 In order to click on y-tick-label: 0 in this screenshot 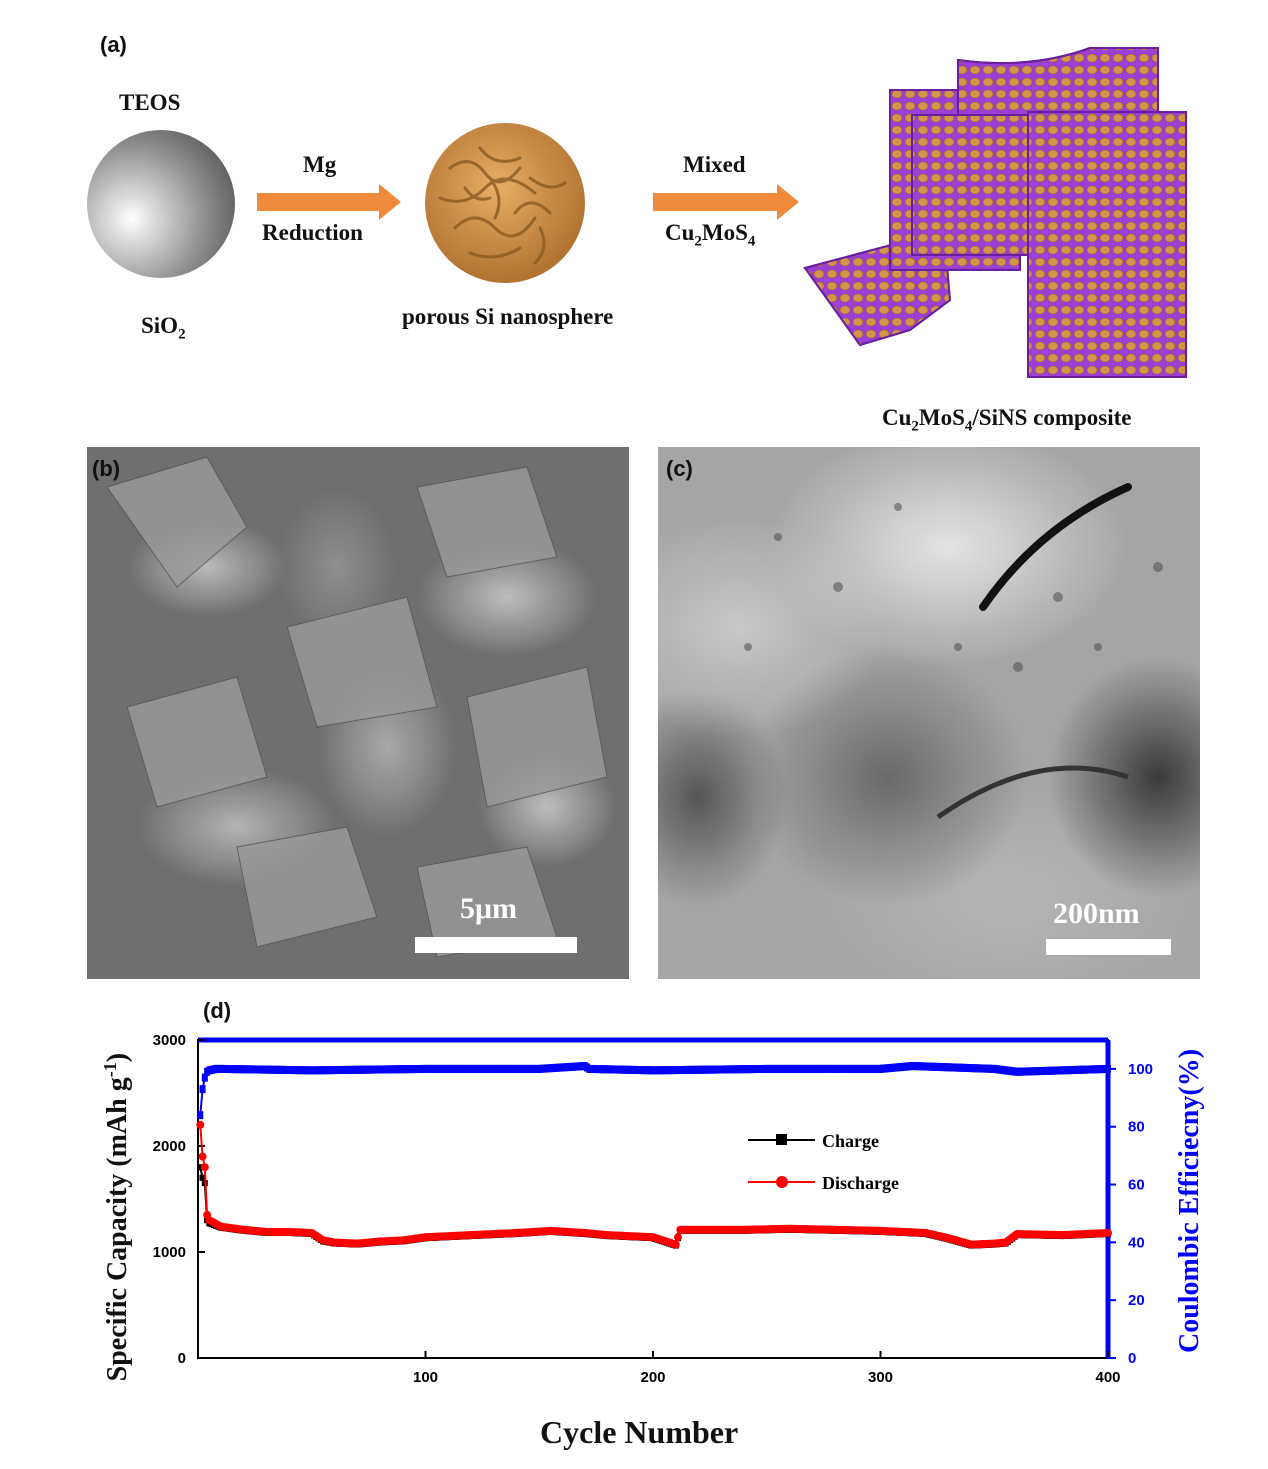, I will do `click(182, 1358)`.